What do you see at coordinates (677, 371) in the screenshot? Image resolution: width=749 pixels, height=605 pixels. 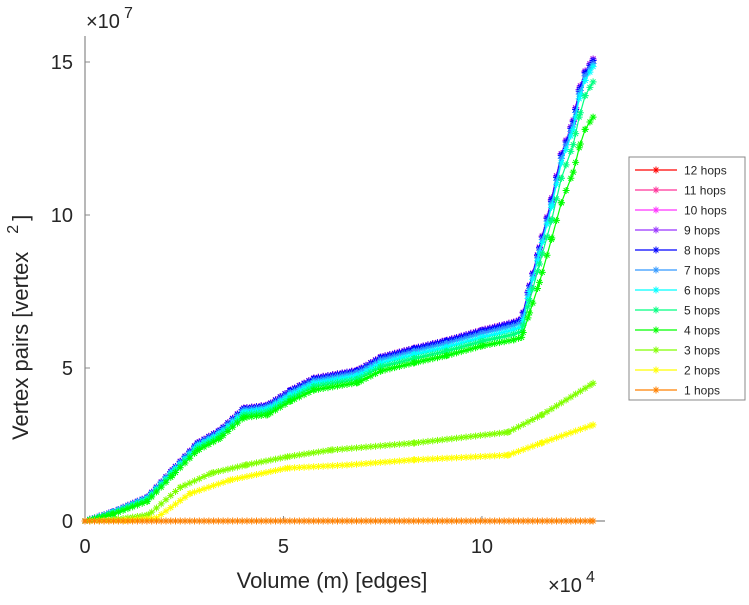 I see `legend-item-2-hops: 2 hops` at bounding box center [677, 371].